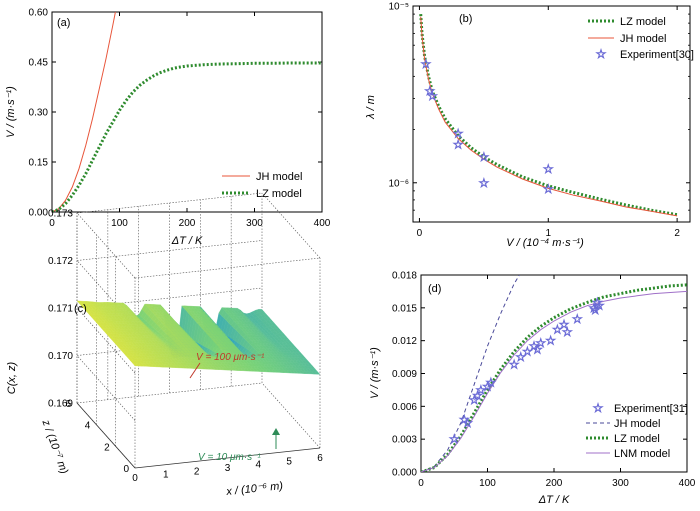 This screenshot has width=700, height=511. What do you see at coordinates (11, 112) in the screenshot?
I see `panel-a-ylabel: V / (m·s⁻¹)` at bounding box center [11, 112].